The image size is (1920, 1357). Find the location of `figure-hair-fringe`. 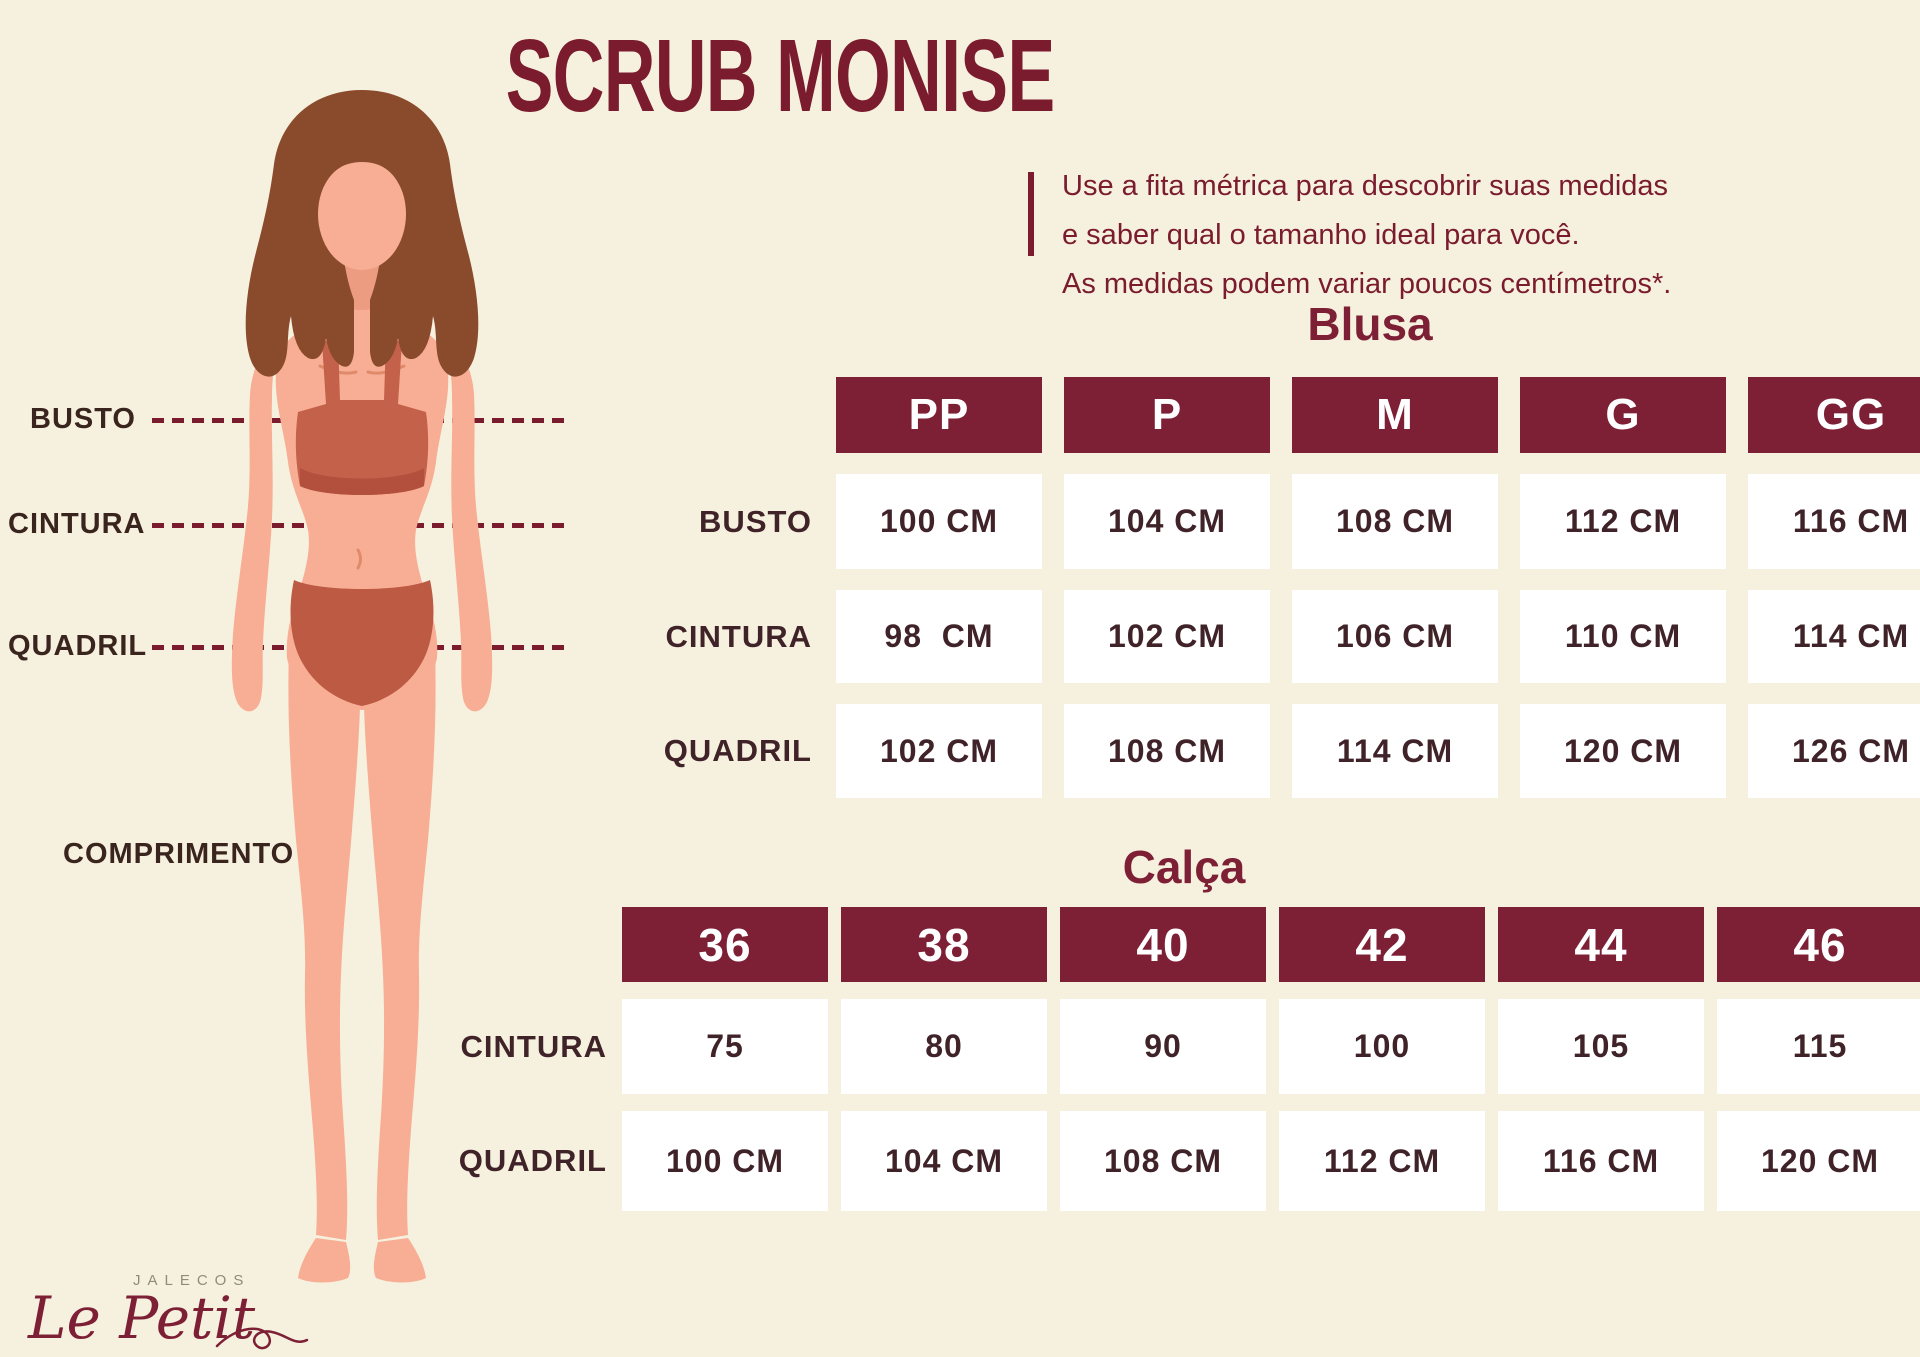

figure-hair-fringe is located at coordinates (362, 170).